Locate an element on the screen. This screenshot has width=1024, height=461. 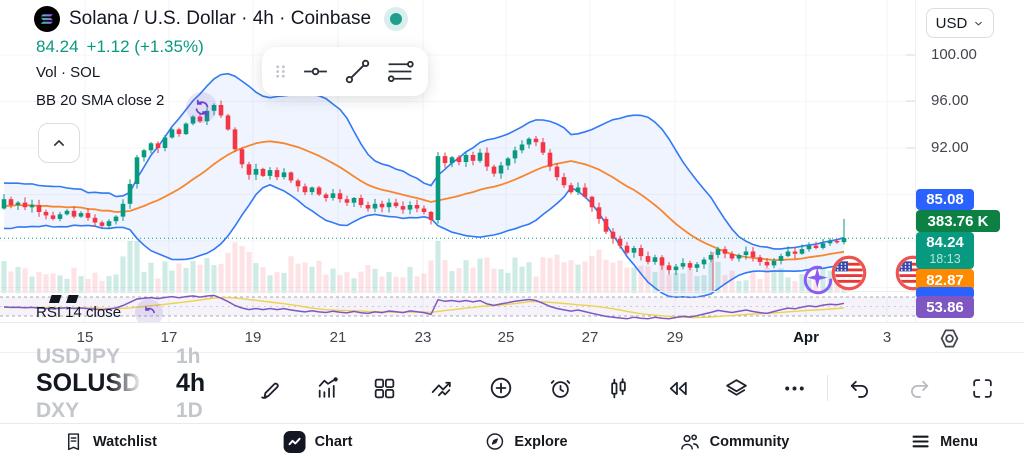
add-button is located at coordinates (501, 388).